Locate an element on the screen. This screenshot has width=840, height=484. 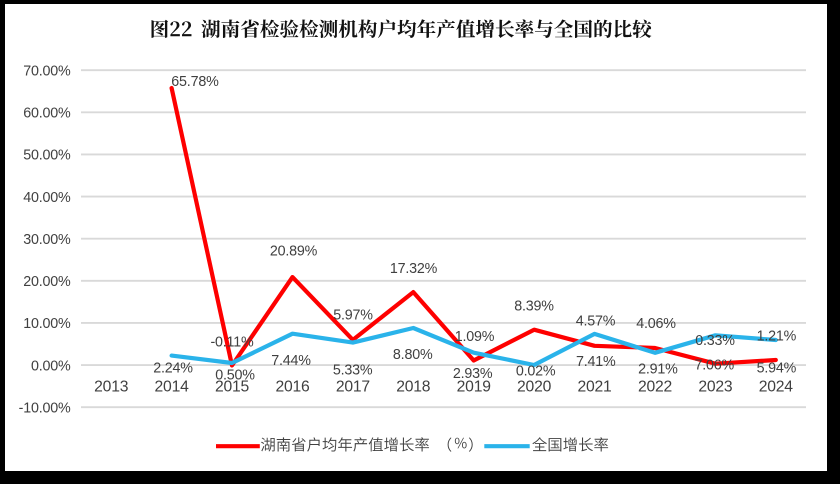
svg-text: 2015 is located at coordinates (232, 386).